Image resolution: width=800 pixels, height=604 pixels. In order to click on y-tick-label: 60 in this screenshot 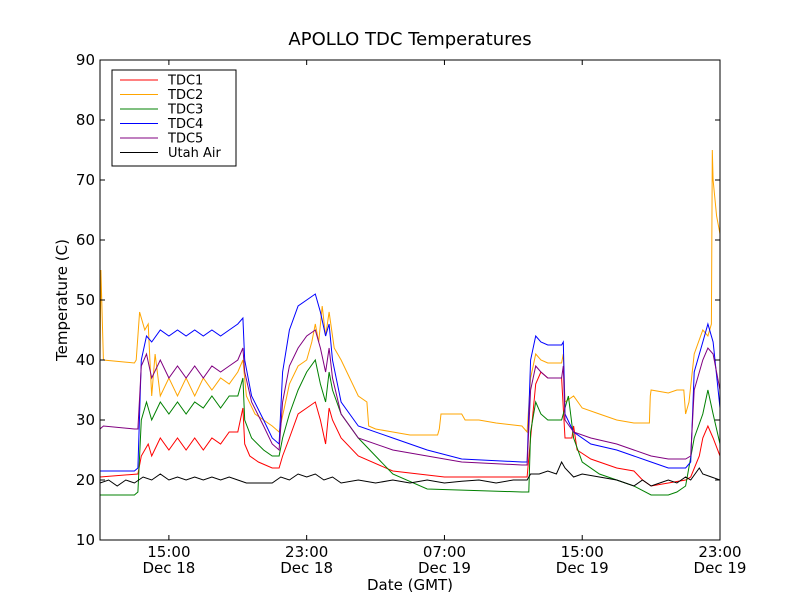, I will do `click(85, 240)`.